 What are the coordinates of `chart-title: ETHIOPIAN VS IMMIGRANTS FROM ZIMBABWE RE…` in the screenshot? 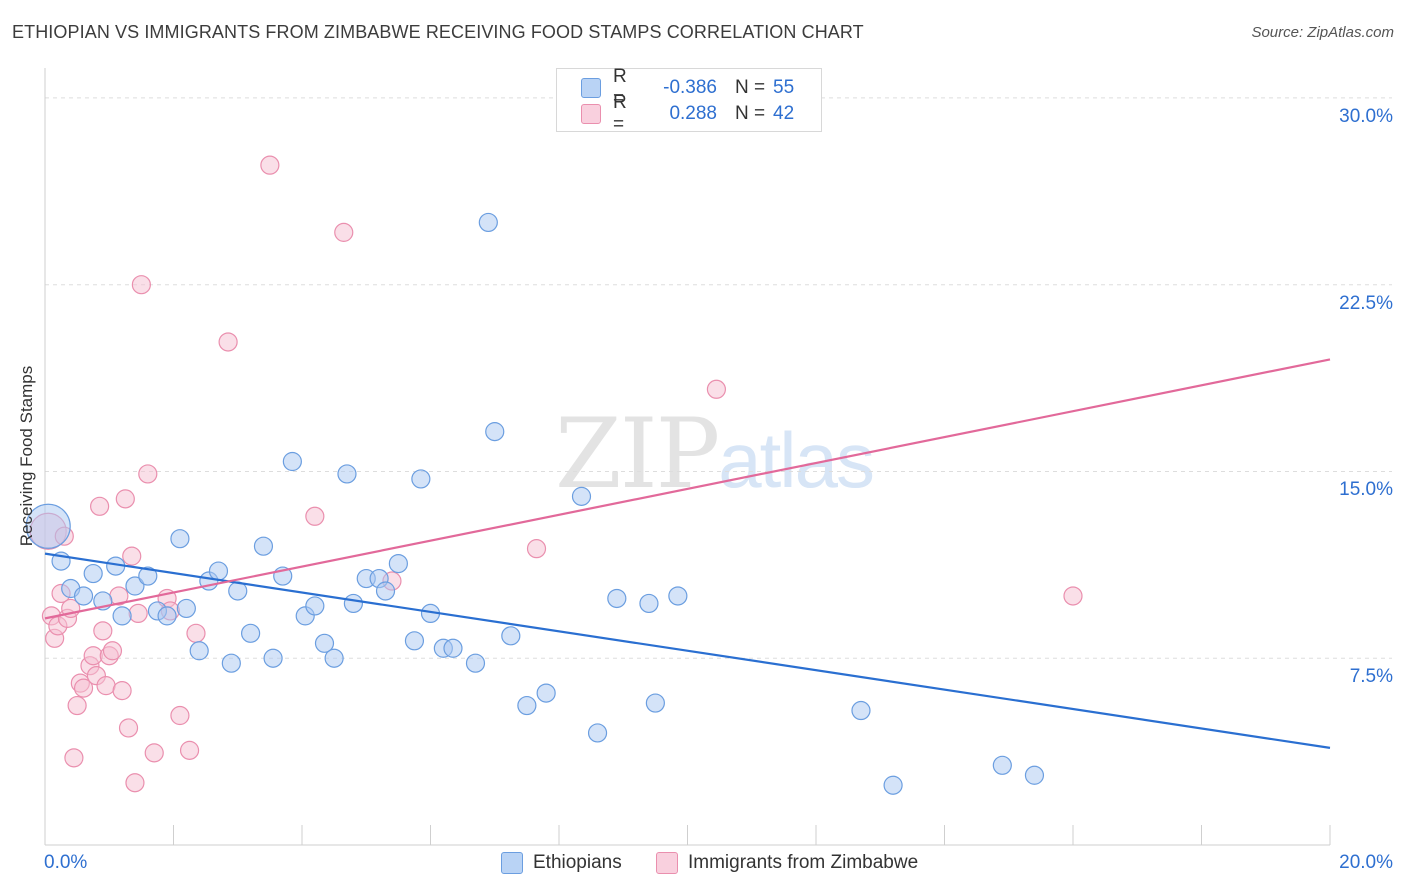 It's located at (438, 32).